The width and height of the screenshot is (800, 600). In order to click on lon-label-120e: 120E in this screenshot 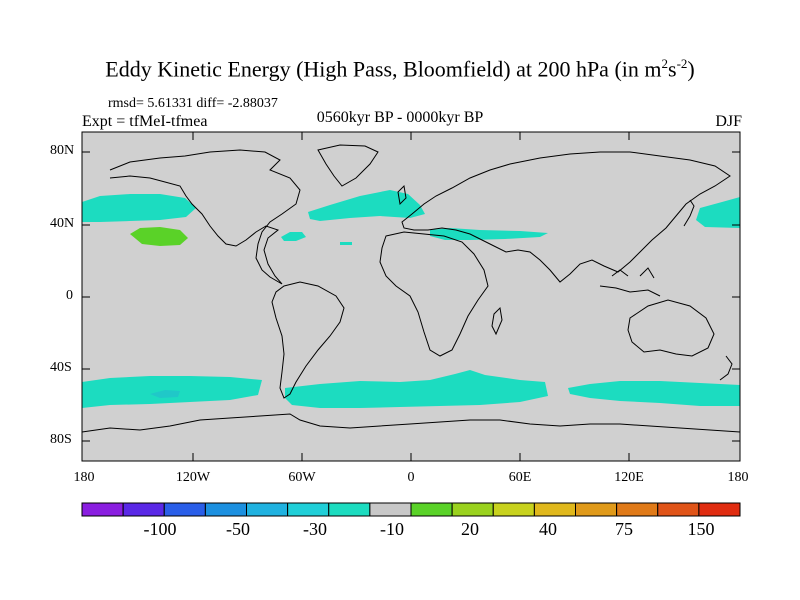, I will do `click(629, 477)`.